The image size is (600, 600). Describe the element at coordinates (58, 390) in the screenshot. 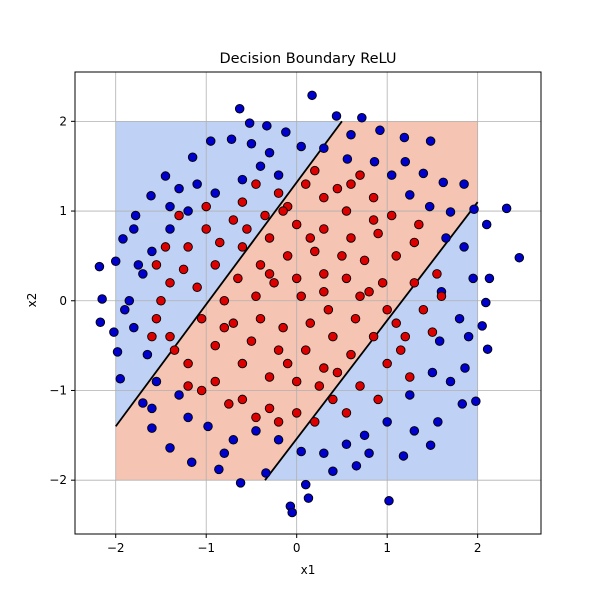

I see `y-tick-label: −1` at that location.